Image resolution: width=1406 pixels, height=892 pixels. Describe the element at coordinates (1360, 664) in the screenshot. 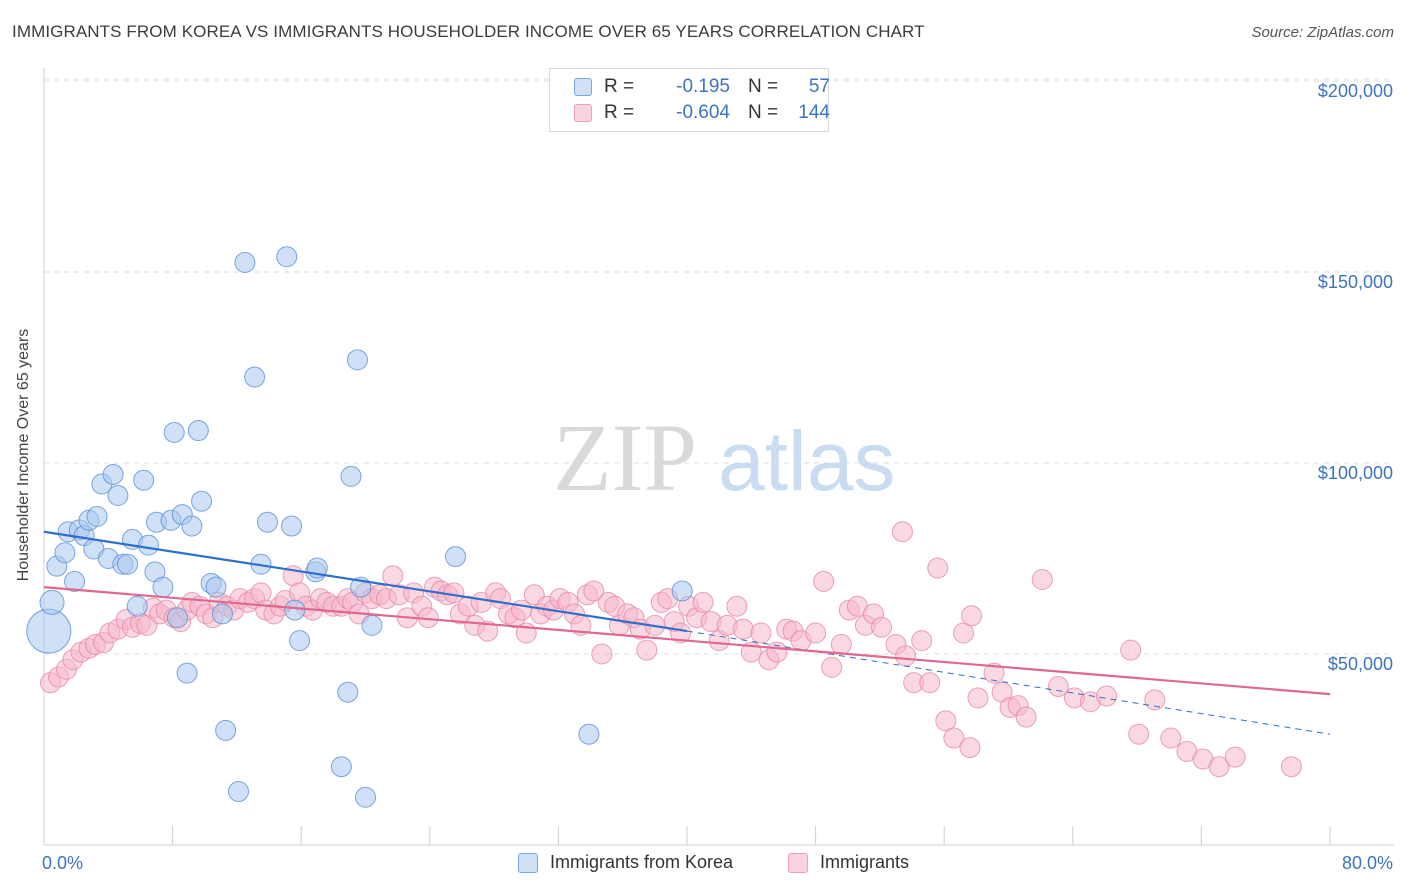

I see `y-tick-label-0: $50,000` at that location.